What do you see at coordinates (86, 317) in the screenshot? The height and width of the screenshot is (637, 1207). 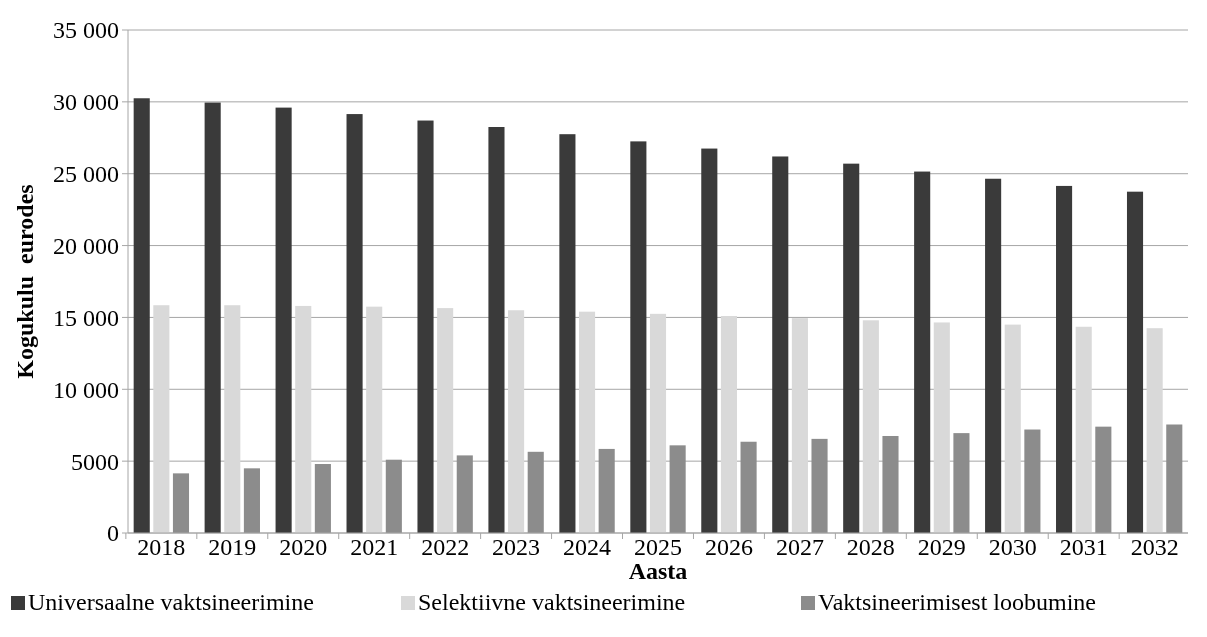 I see `y-tick-label: 15 000` at bounding box center [86, 317].